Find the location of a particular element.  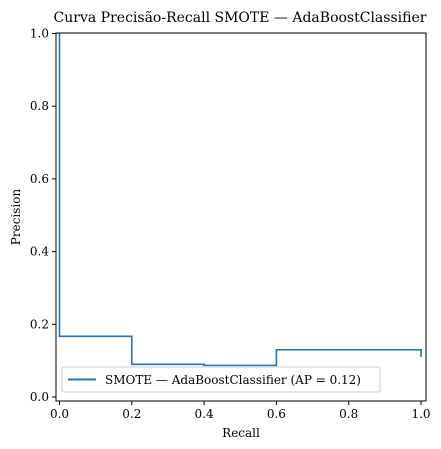

x-tick-label: 0.0 is located at coordinates (59, 414).